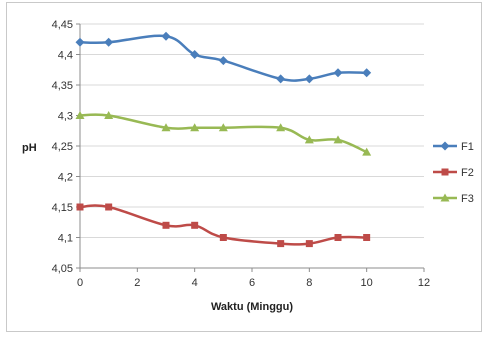  Describe the element at coordinates (62, 269) in the screenshot. I see `y-tick-label: 4,05` at that location.